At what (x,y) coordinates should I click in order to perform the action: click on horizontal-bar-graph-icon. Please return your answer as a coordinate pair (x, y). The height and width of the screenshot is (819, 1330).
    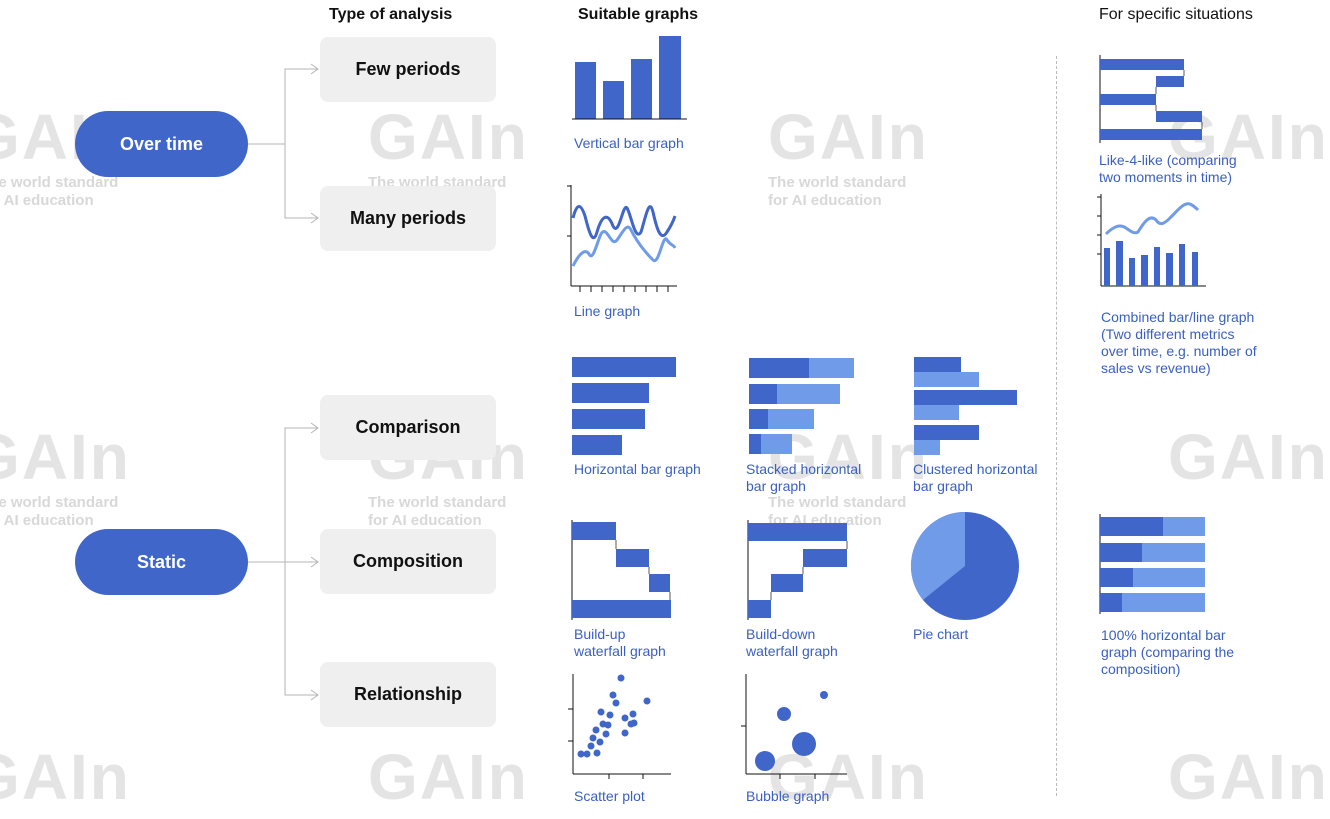
    Looking at the image, I should click on (624, 406).